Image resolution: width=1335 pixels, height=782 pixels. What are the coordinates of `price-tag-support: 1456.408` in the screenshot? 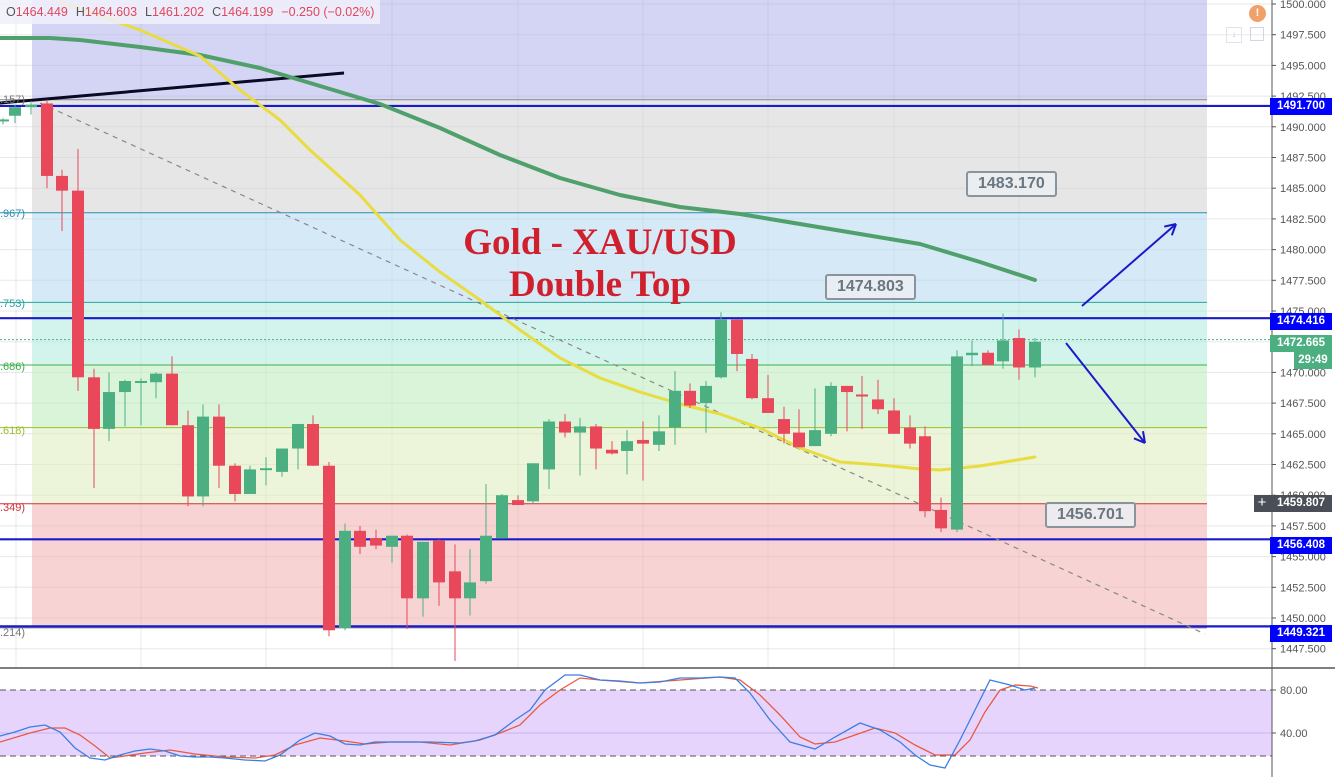 It's located at (1301, 545).